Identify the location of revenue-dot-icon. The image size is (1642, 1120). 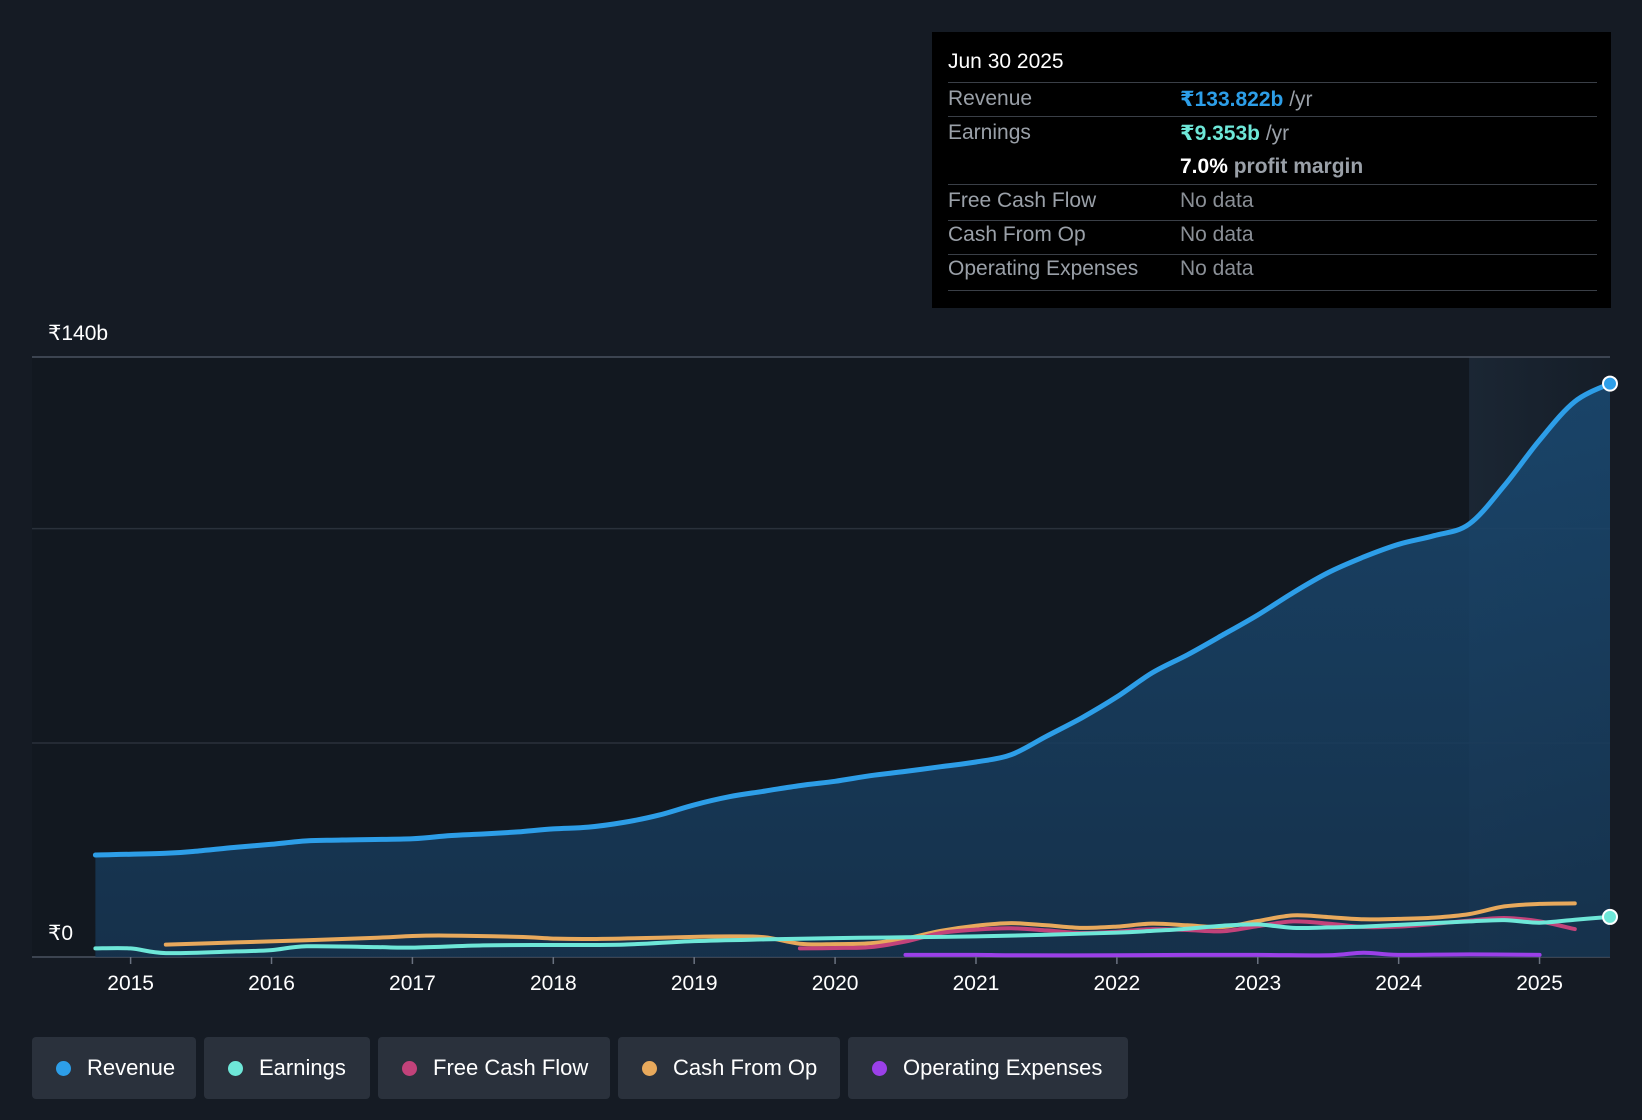
(63, 1068).